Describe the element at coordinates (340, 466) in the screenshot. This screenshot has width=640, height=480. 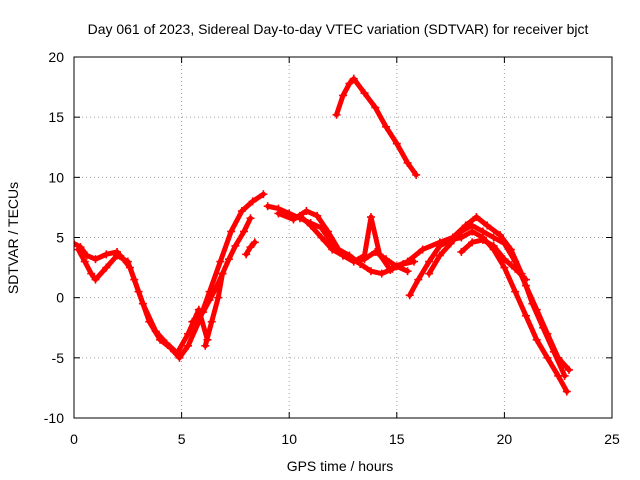
I see `x-axis-label: GPS time / hours` at that location.